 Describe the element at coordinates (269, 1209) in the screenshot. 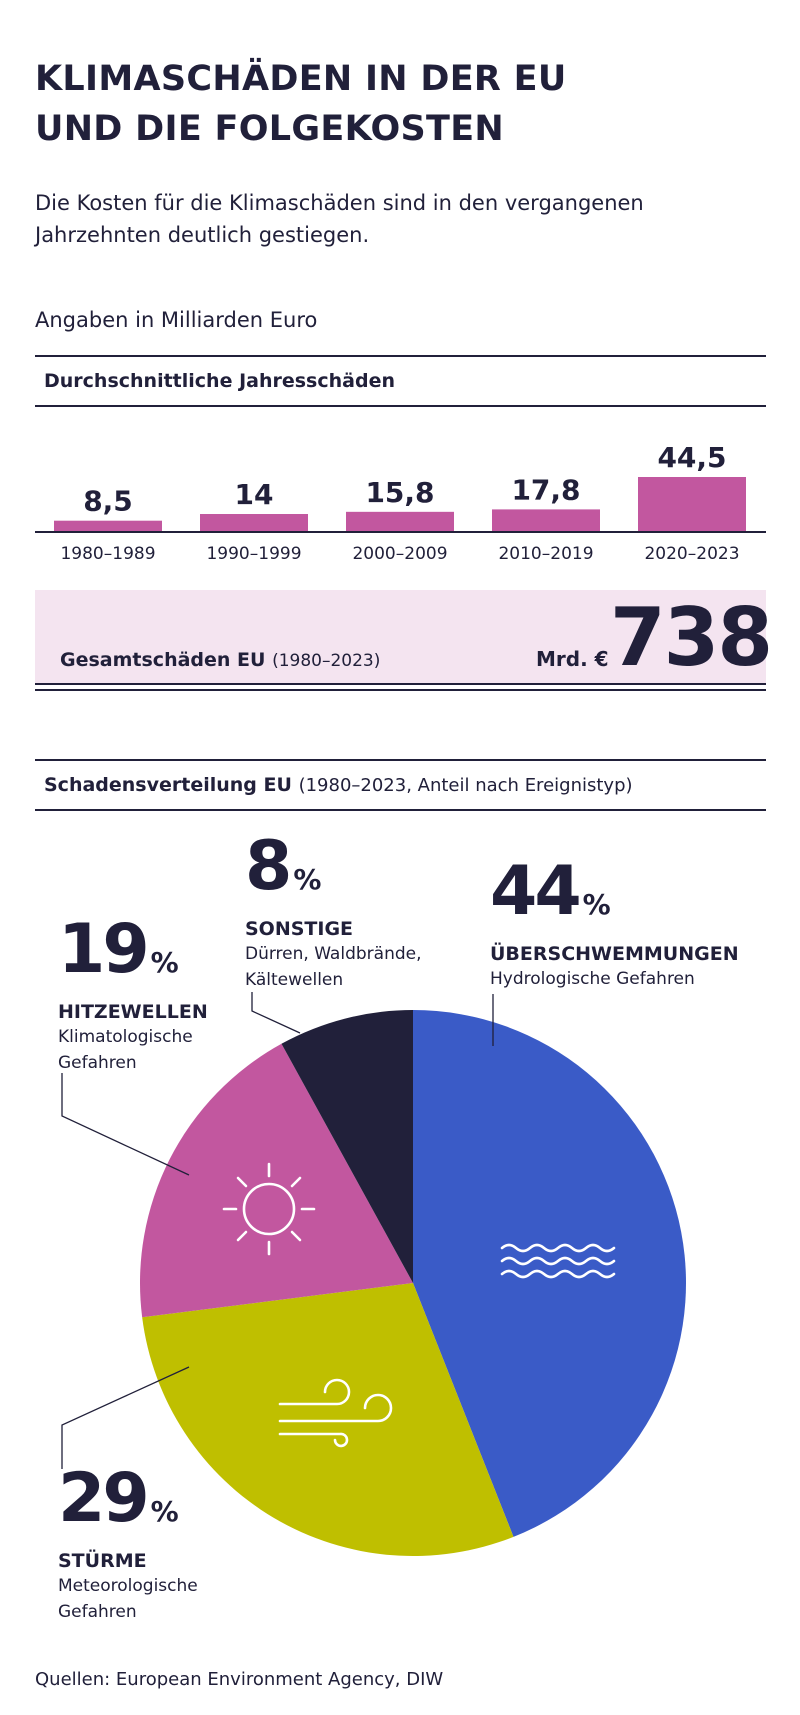

I see `sun-icon` at that location.